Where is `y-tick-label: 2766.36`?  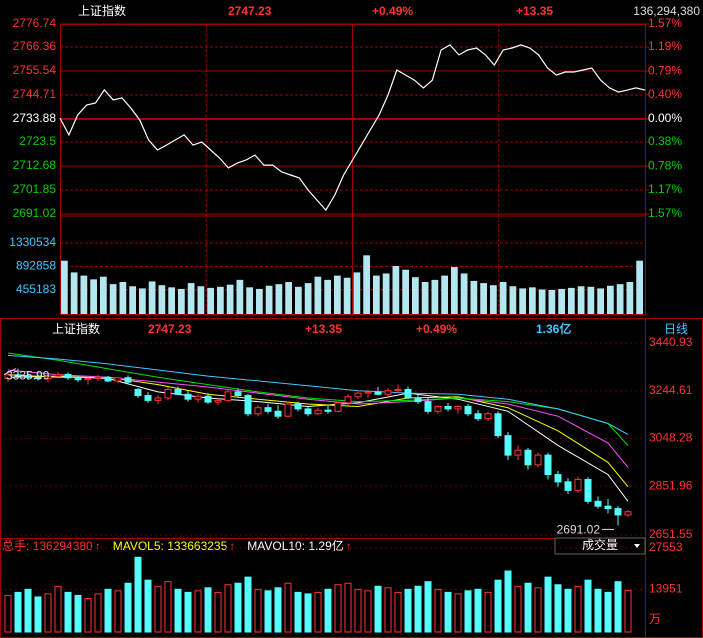 y-tick-label: 2766.36 is located at coordinates (35, 46).